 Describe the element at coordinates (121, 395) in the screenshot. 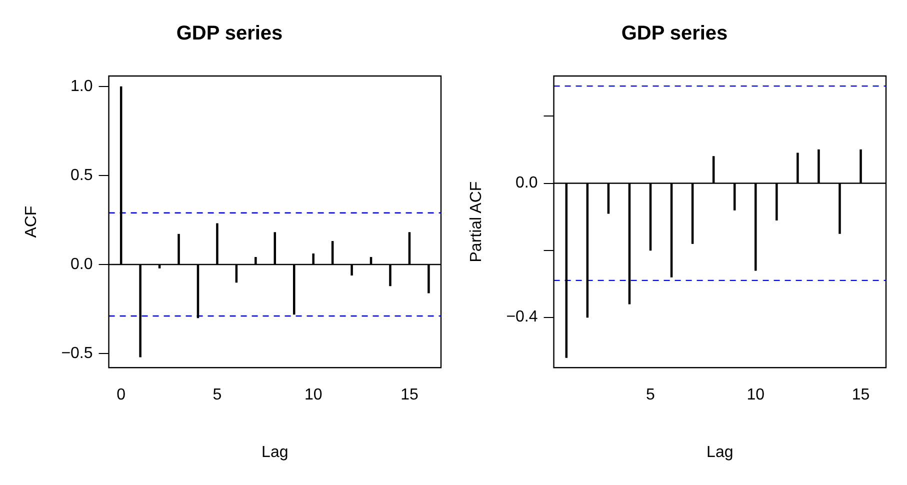

I see `x-tick-label: 0` at that location.